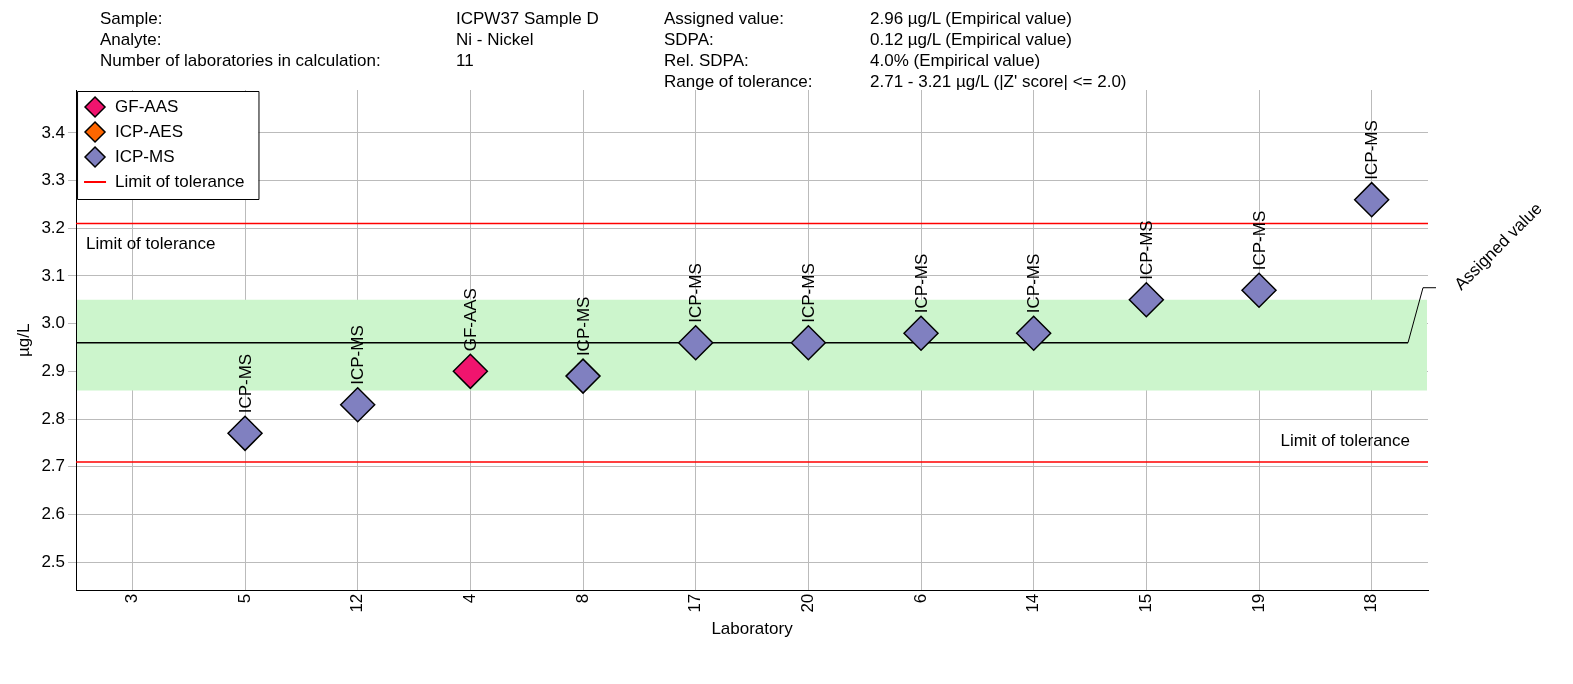 This screenshot has width=1573, height=684. I want to click on x-tick-label: 14, so click(1033, 603).